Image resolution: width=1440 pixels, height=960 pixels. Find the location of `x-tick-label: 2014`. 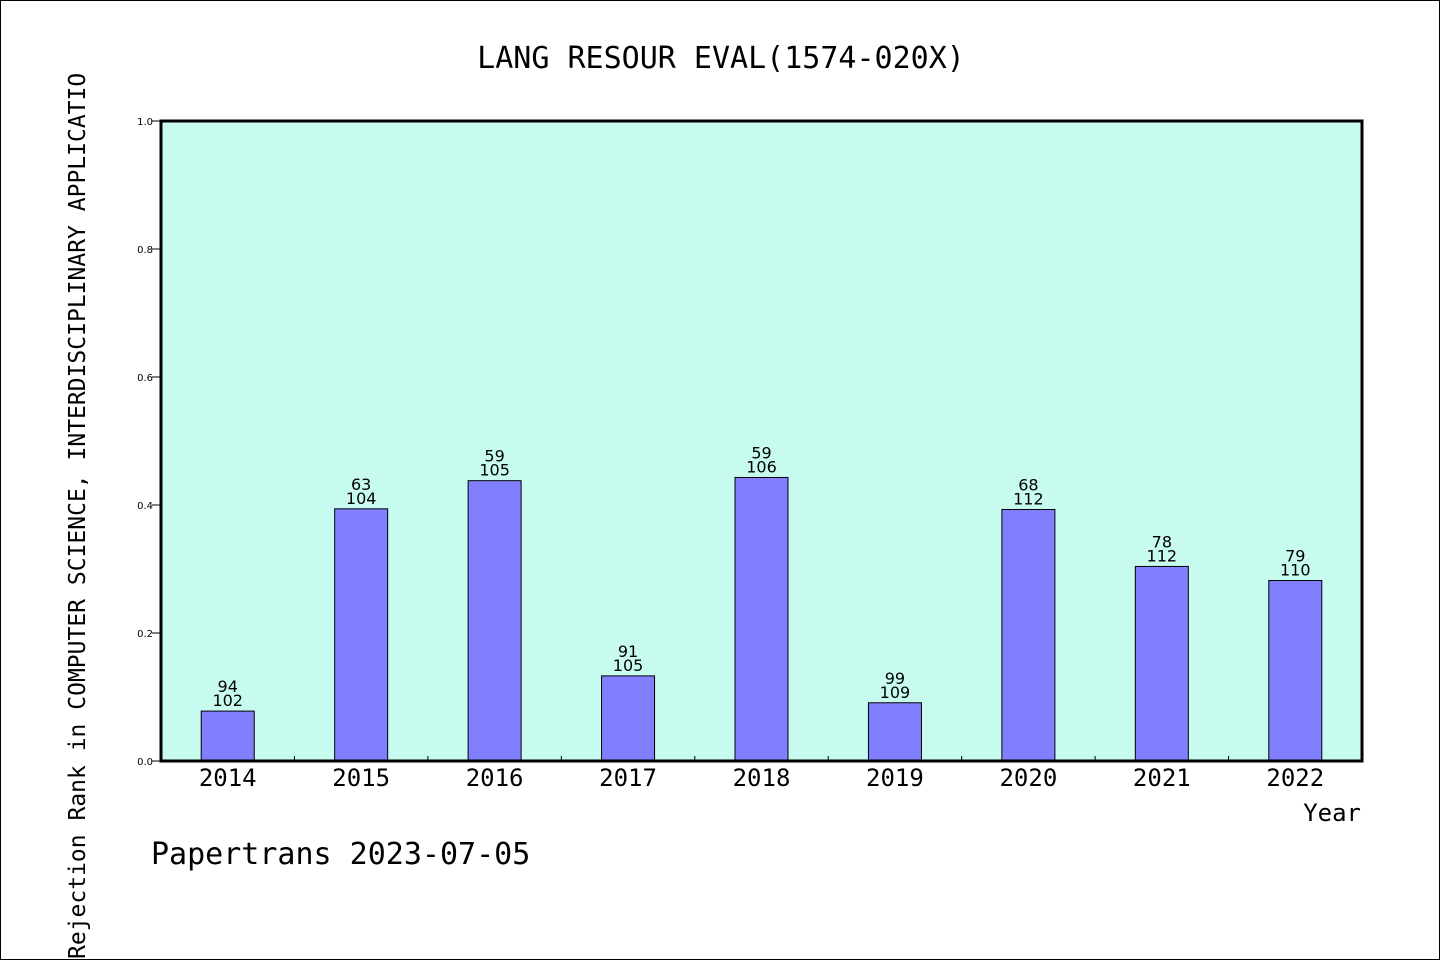

x-tick-label: 2014 is located at coordinates (228, 778).